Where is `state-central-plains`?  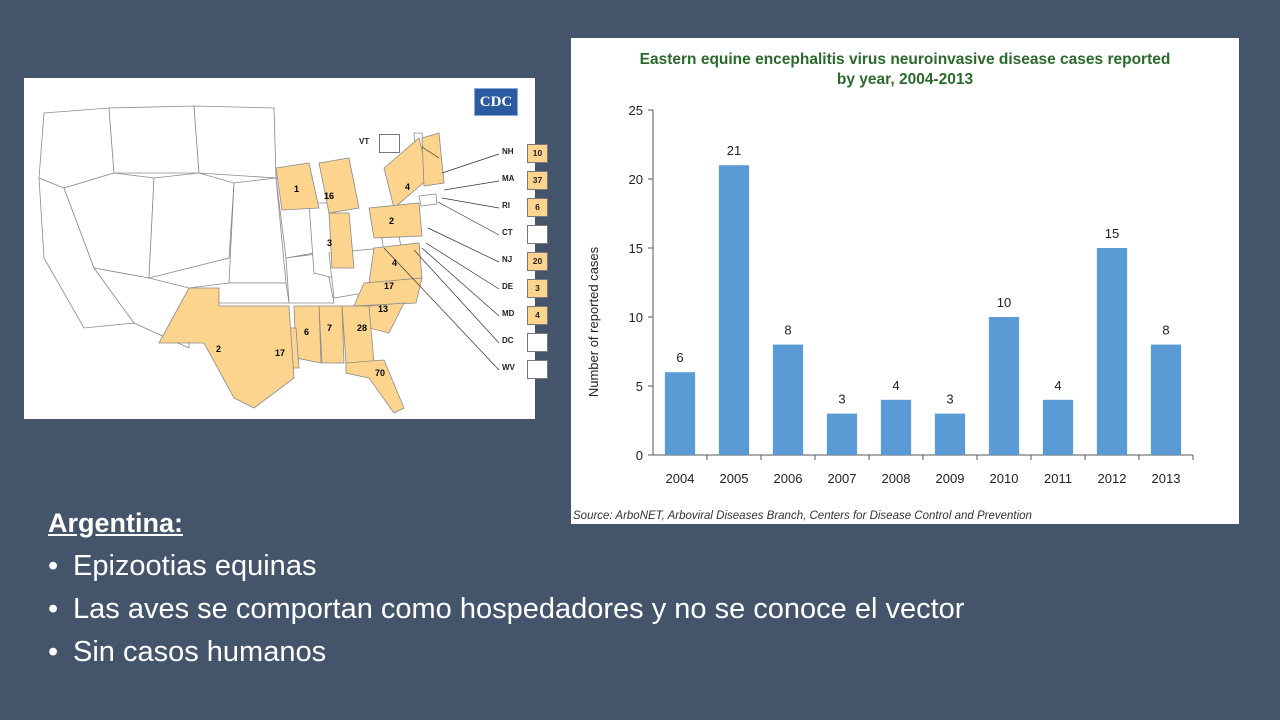
state-central-plains is located at coordinates (257, 230).